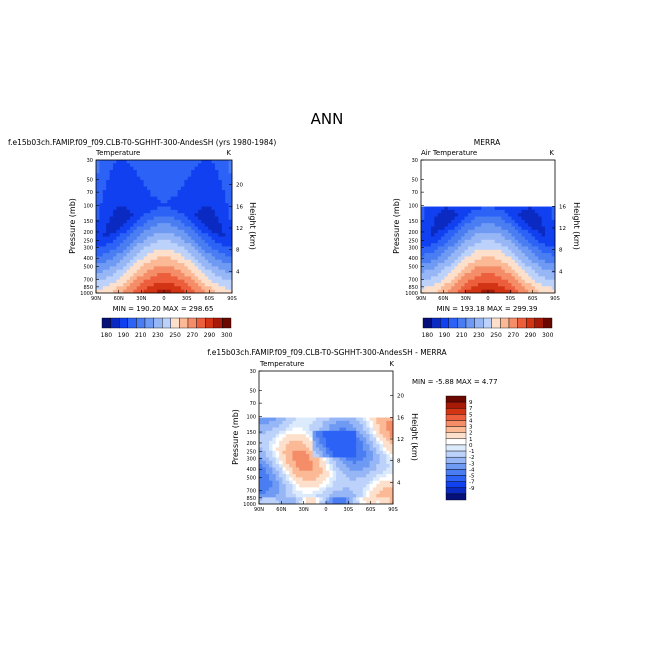 The width and height of the screenshot is (654, 654). What do you see at coordinates (472, 477) in the screenshot?
I see `colorbar-label: -5` at bounding box center [472, 477].